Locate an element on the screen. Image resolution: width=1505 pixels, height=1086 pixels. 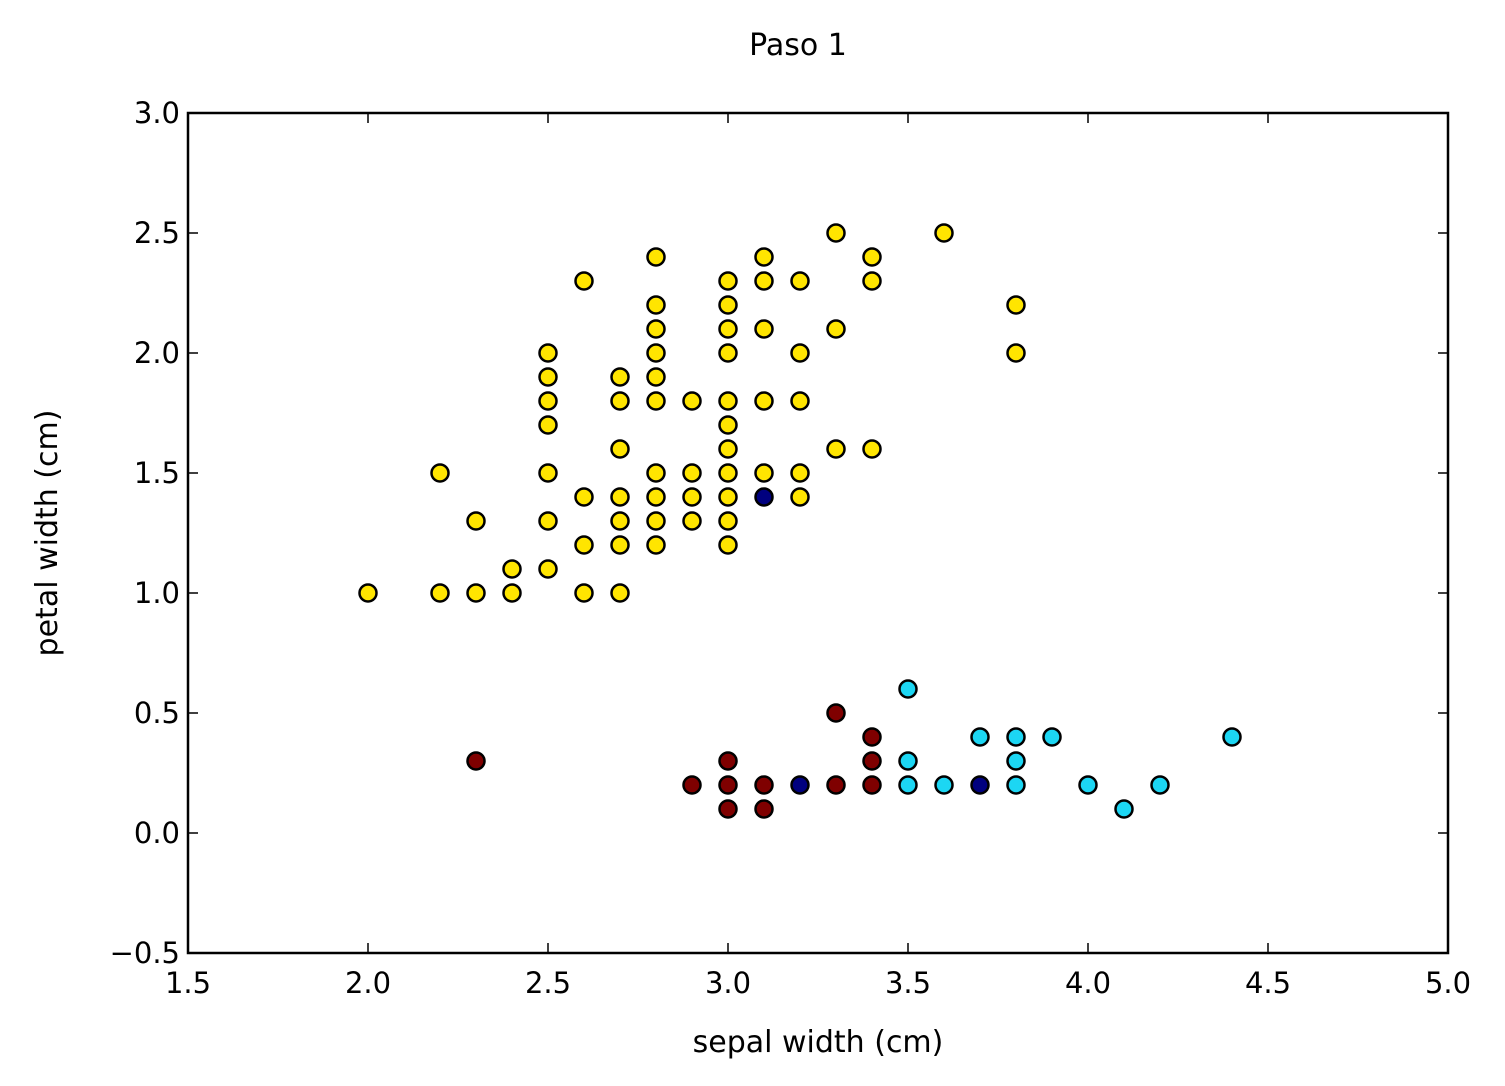
y-tick-label: −0.5 is located at coordinates (145, 953).